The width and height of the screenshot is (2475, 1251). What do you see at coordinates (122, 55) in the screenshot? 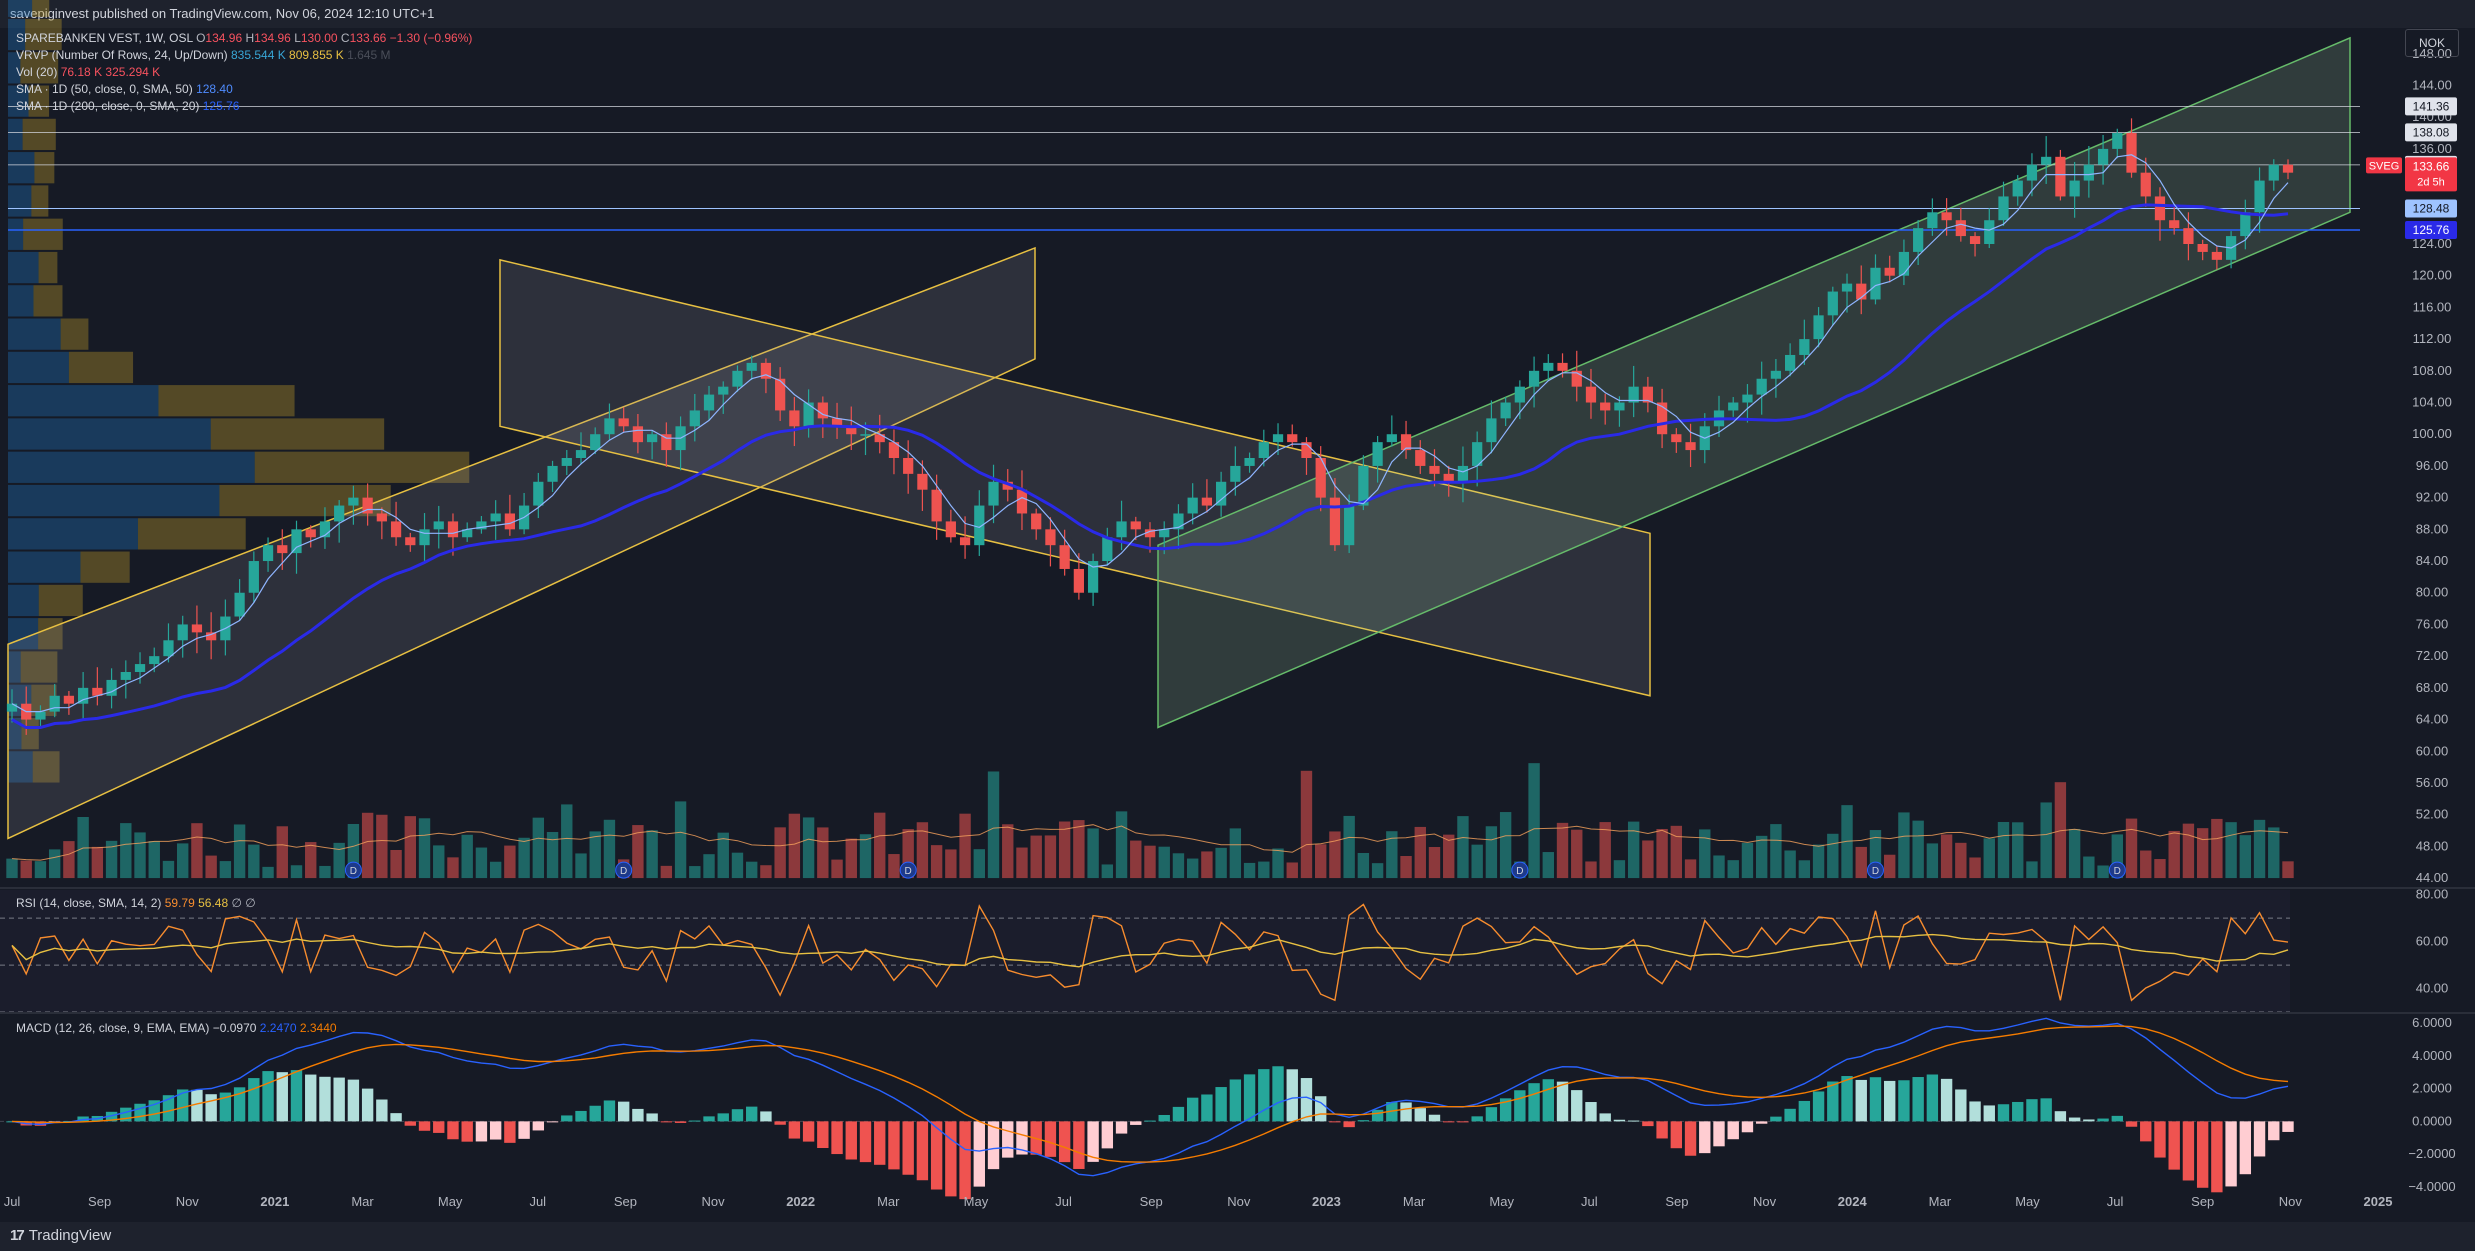
I see `vrvp-label: VRVP (Number Of Rows, 24, Up/Down)` at bounding box center [122, 55].